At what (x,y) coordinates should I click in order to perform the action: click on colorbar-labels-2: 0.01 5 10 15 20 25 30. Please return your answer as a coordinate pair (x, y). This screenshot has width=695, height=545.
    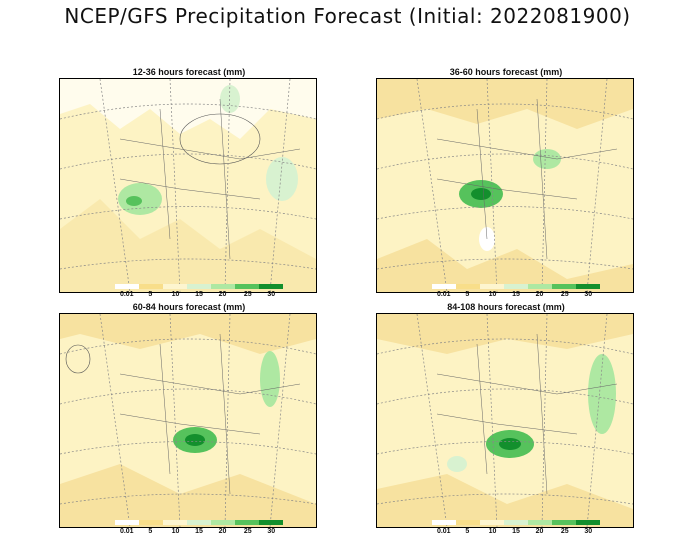
    Looking at the image, I should click on (514, 294).